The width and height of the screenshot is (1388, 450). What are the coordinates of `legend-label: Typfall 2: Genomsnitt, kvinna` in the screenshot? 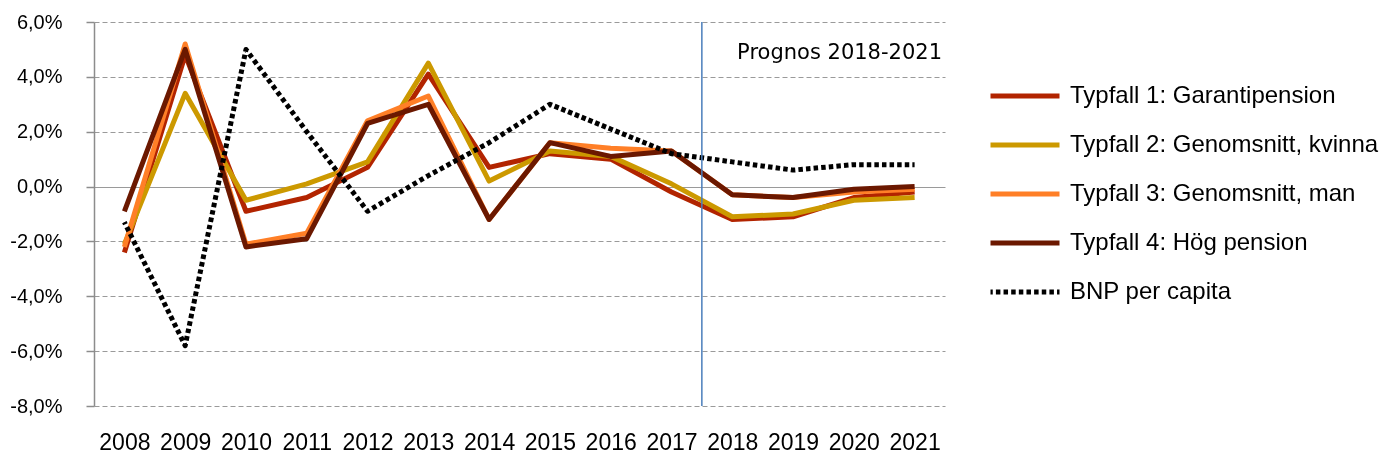 It's located at (1224, 143).